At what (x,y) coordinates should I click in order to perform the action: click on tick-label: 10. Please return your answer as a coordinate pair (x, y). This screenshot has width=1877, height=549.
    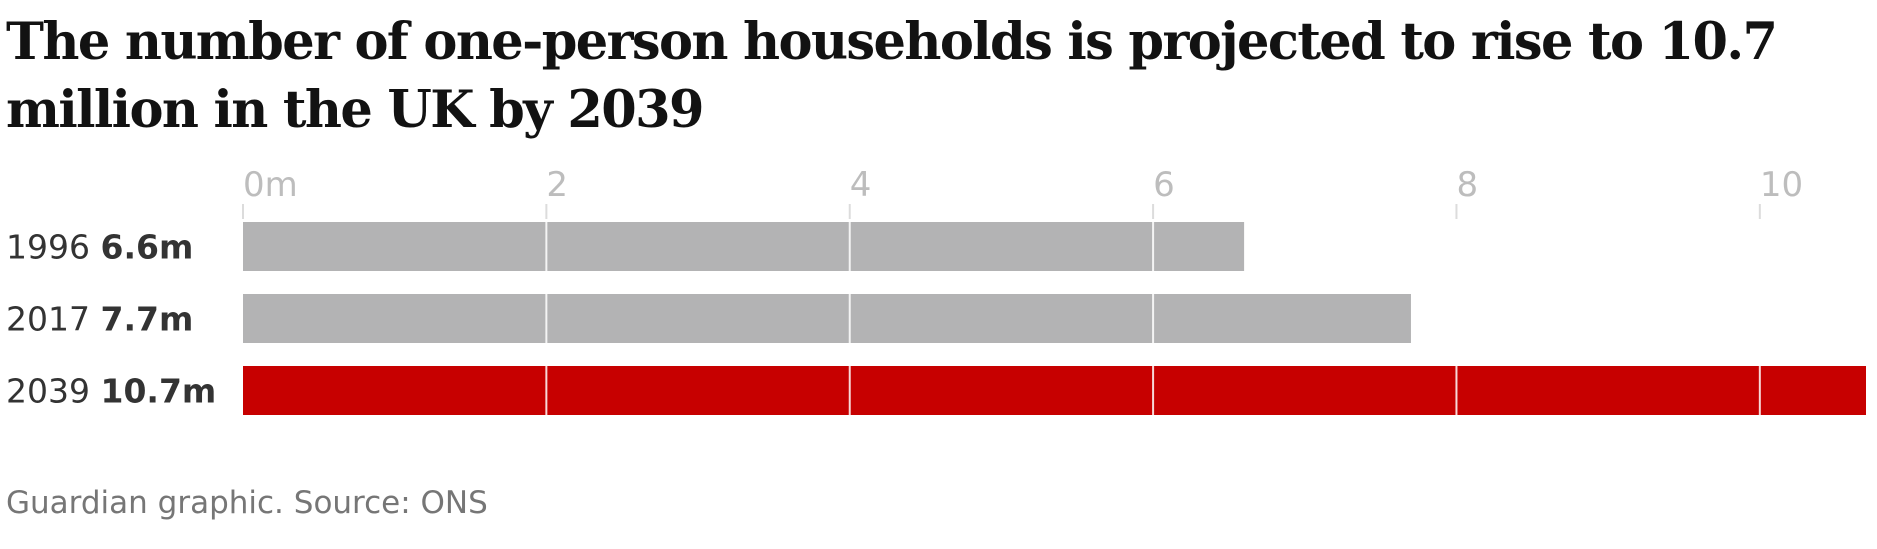
    Looking at the image, I should click on (1781, 185).